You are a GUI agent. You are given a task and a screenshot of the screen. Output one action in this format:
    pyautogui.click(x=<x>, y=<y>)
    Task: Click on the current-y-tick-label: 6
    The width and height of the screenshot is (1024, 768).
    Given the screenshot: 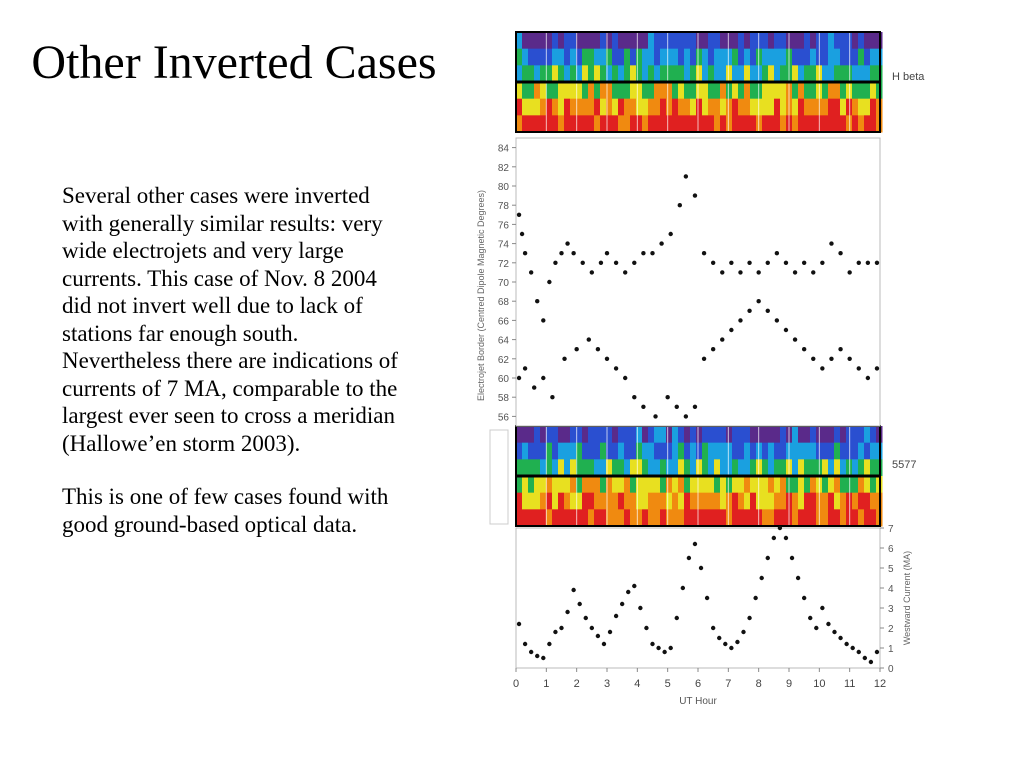 What is the action you would take?
    pyautogui.click(x=891, y=549)
    